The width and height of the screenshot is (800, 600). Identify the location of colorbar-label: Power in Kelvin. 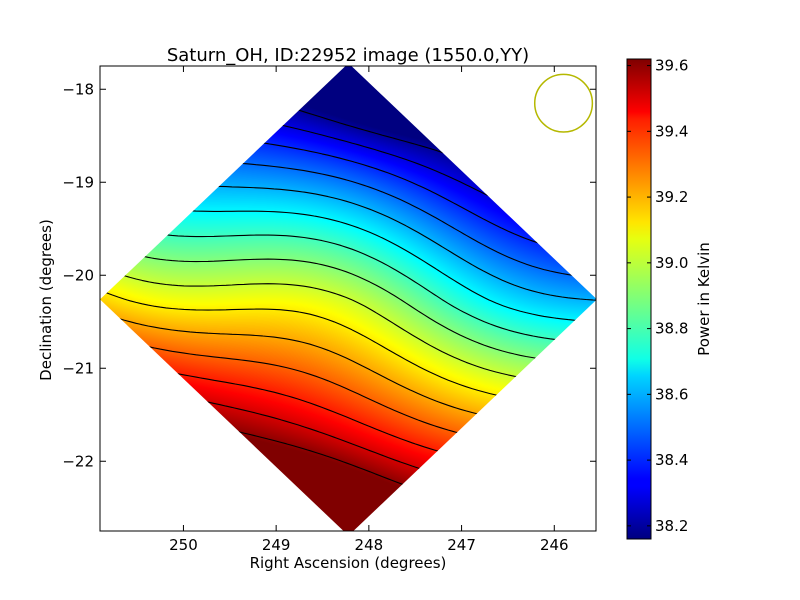
(704, 299).